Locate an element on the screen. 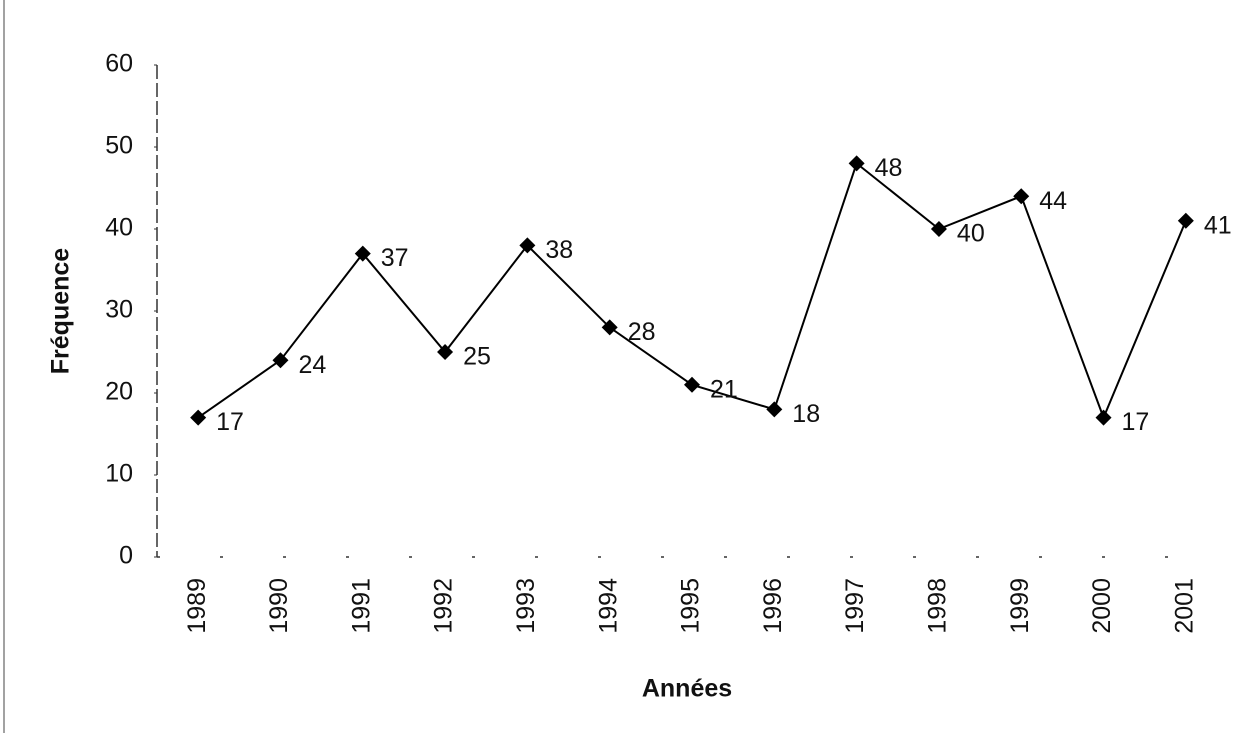 The image size is (1236, 733). x-tick-label: 1998 is located at coordinates (938, 606).